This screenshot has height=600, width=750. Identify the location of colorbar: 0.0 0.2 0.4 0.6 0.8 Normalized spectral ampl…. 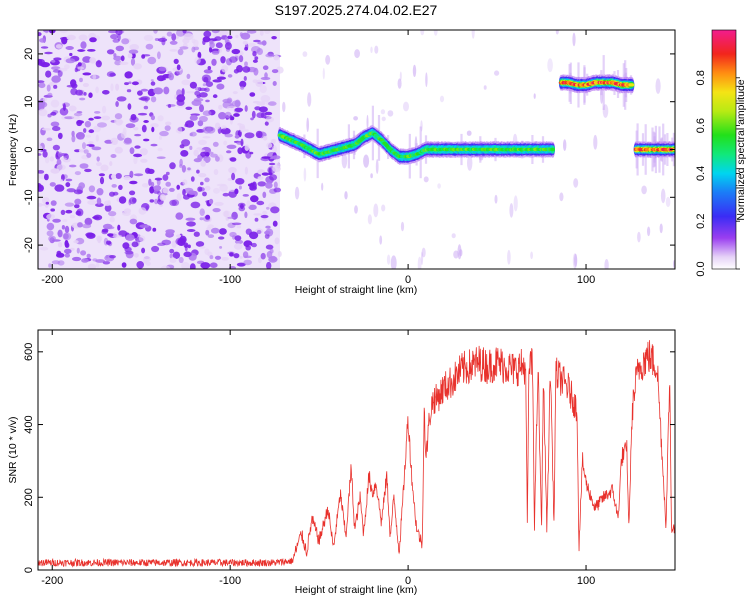
(721, 153).